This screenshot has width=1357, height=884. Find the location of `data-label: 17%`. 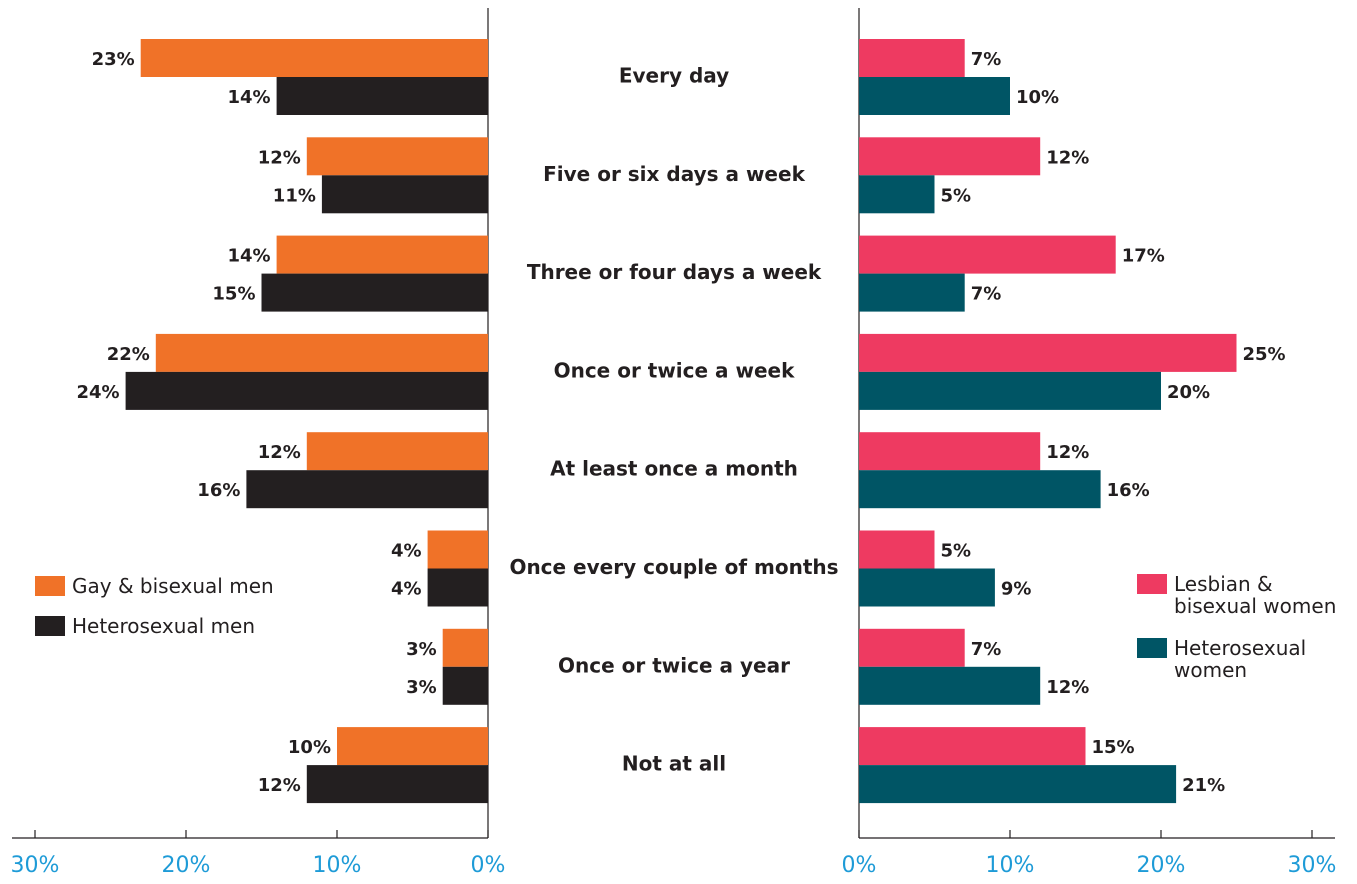

data-label: 17% is located at coordinates (1143, 256).